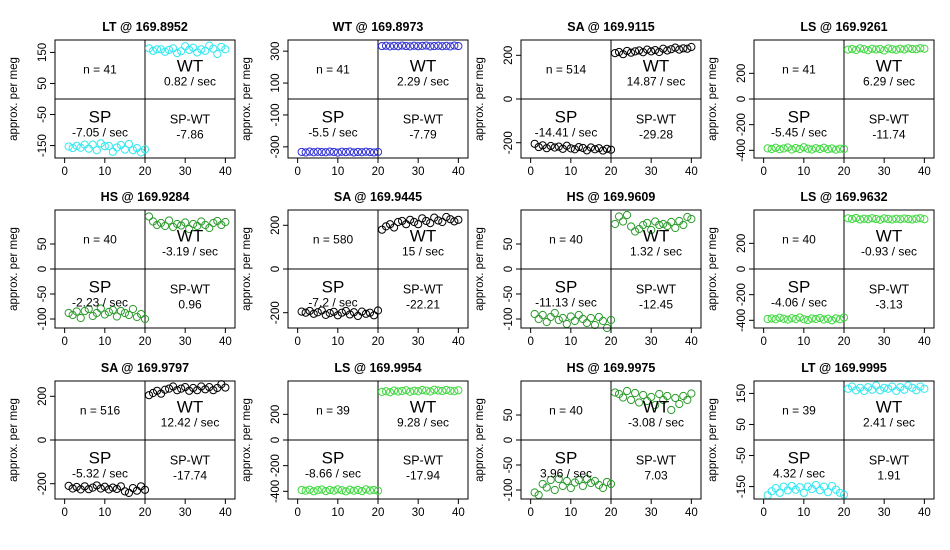 This screenshot has height=550, width=950. Describe the element at coordinates (190, 252) in the screenshot. I see `wt-rate: -3.19 / sec` at that location.